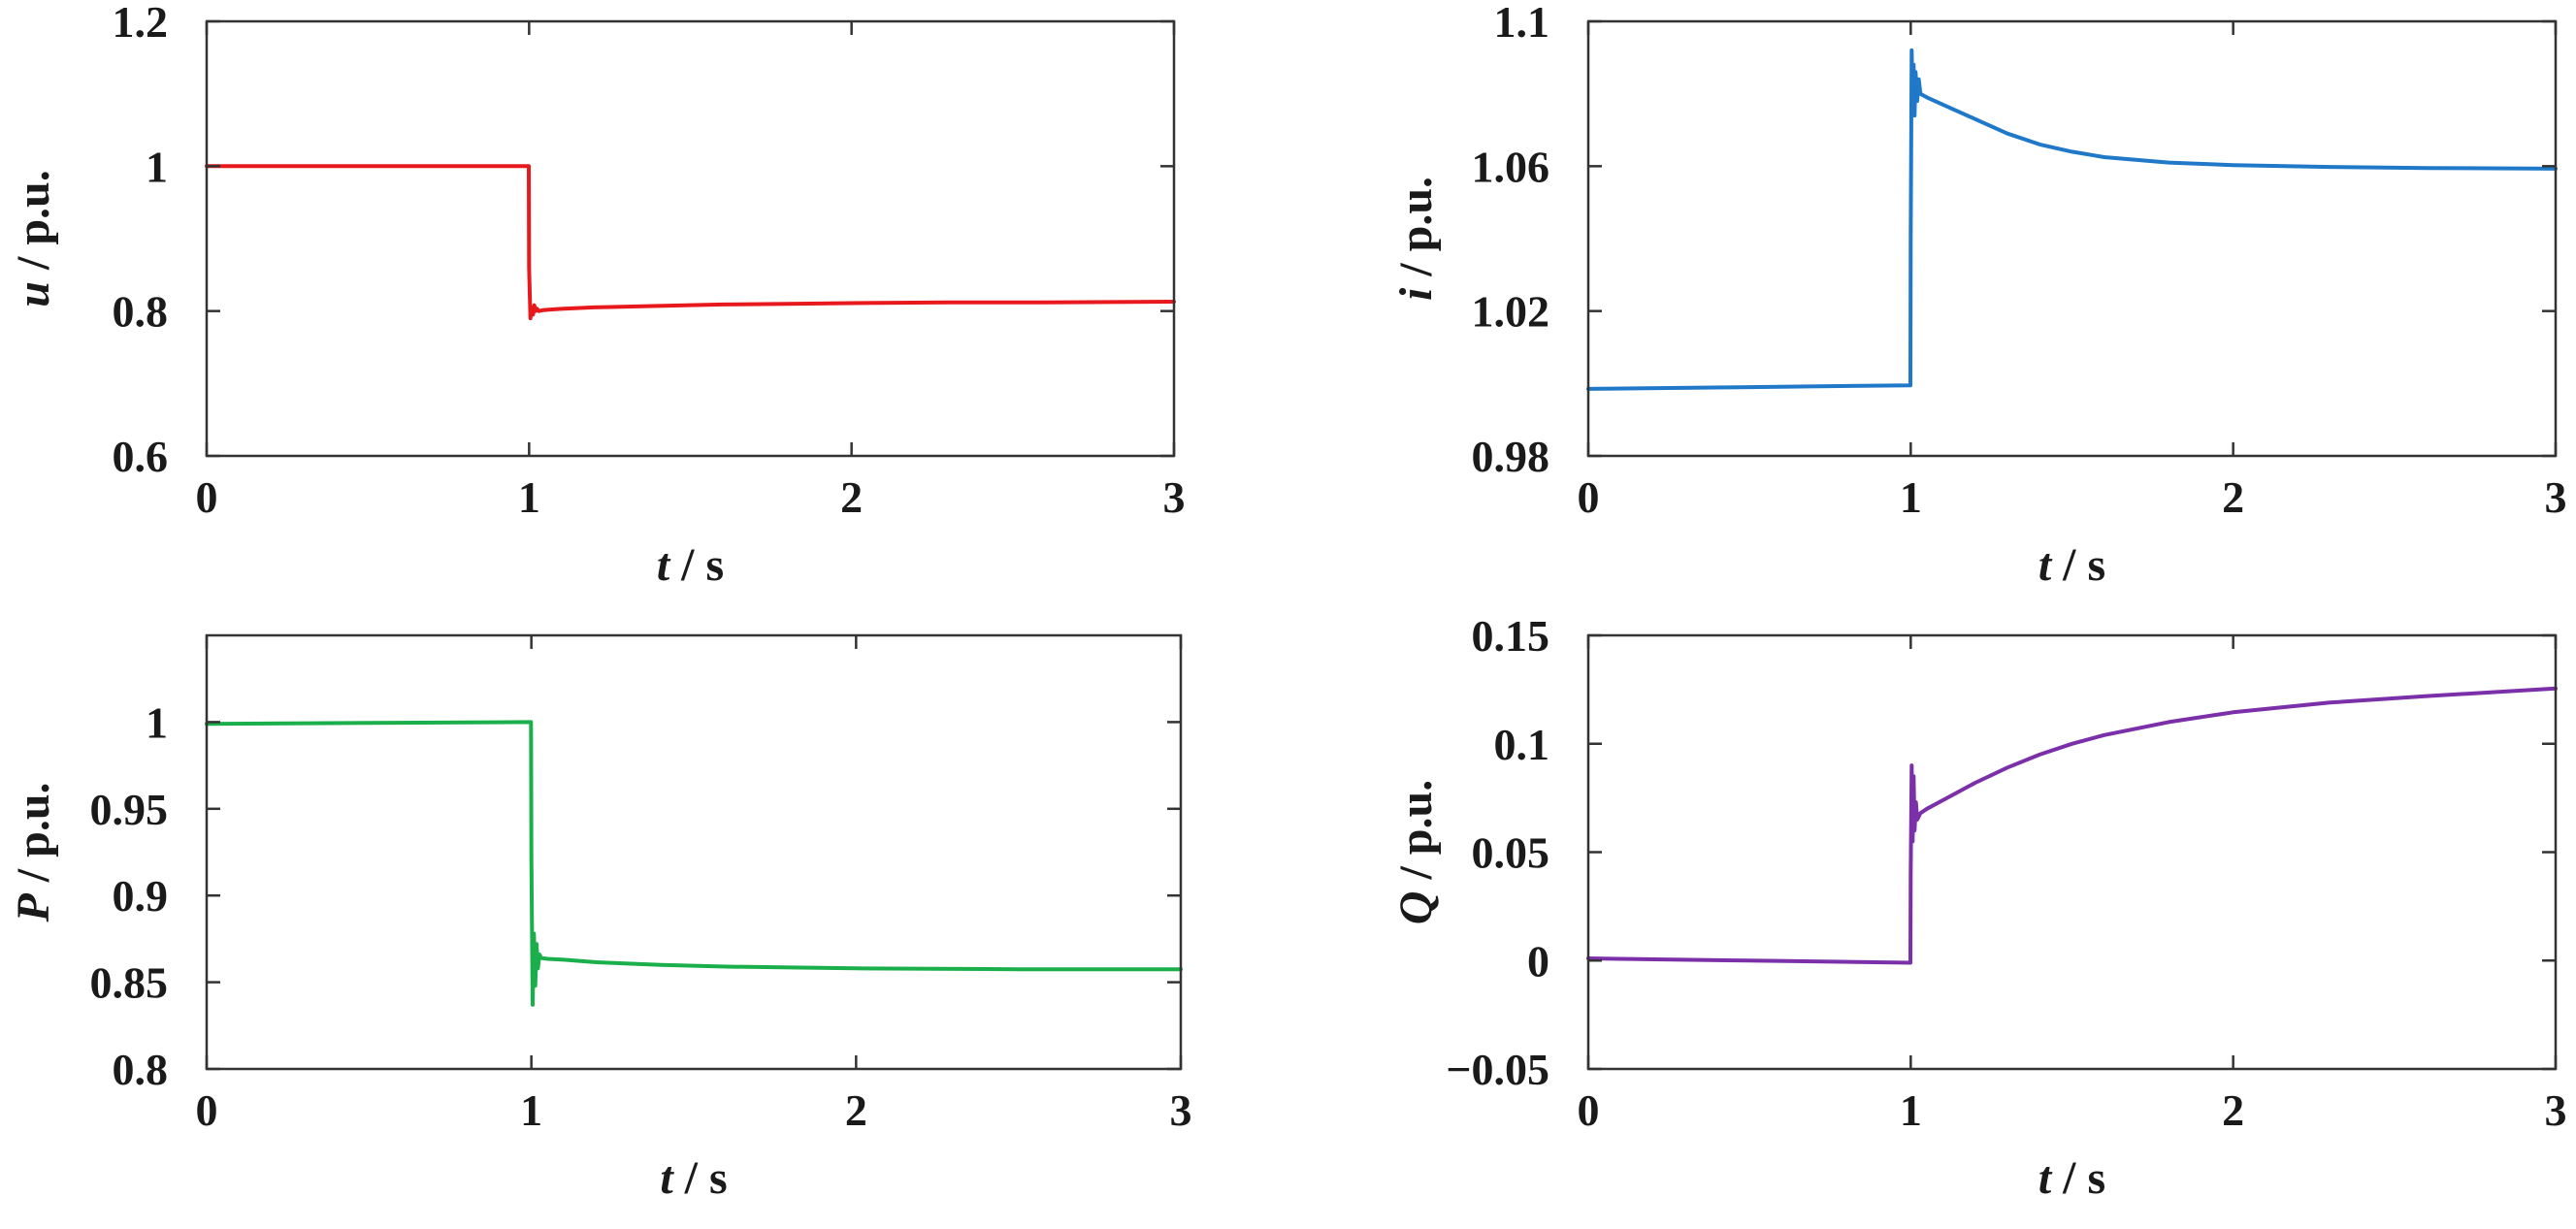 The width and height of the screenshot is (2576, 1229). What do you see at coordinates (2072, 1178) in the screenshot?
I see `reactive-power-x-axis-label: t / s` at bounding box center [2072, 1178].